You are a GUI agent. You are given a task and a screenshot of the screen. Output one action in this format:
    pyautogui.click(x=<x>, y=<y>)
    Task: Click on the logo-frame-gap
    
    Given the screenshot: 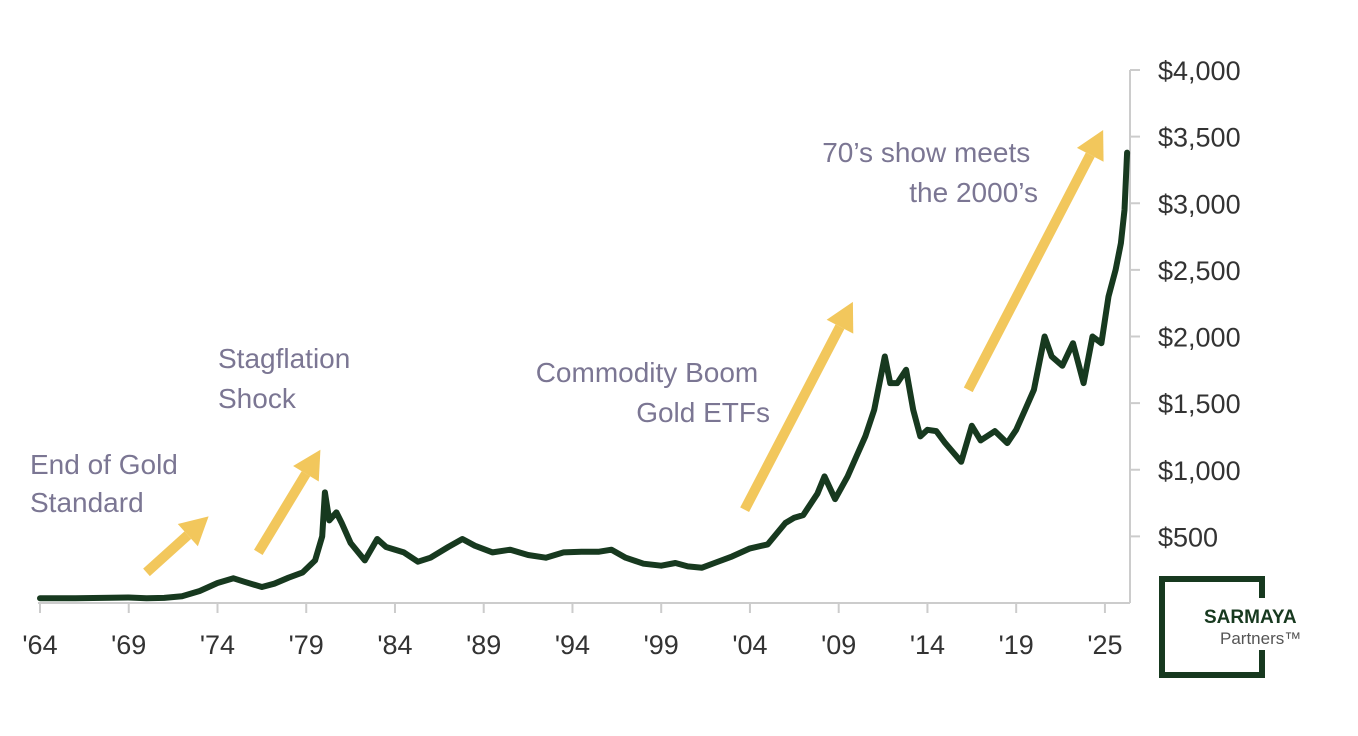 What is the action you would take?
    pyautogui.click(x=1260, y=624)
    